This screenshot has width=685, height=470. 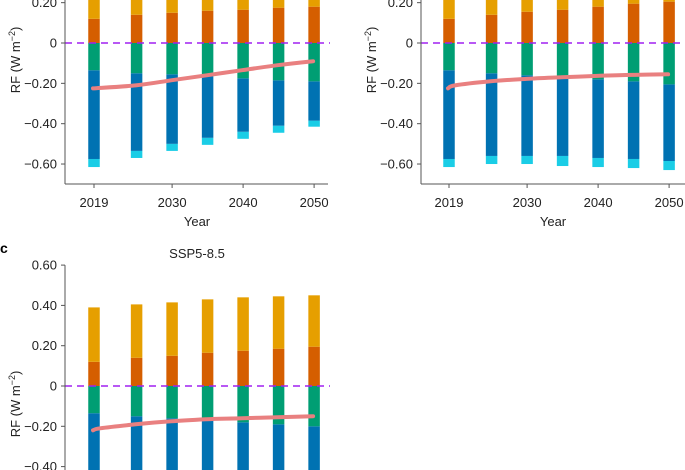 What do you see at coordinates (136, 331) in the screenshot?
I see `bar-segment-orange-2025` at bounding box center [136, 331].